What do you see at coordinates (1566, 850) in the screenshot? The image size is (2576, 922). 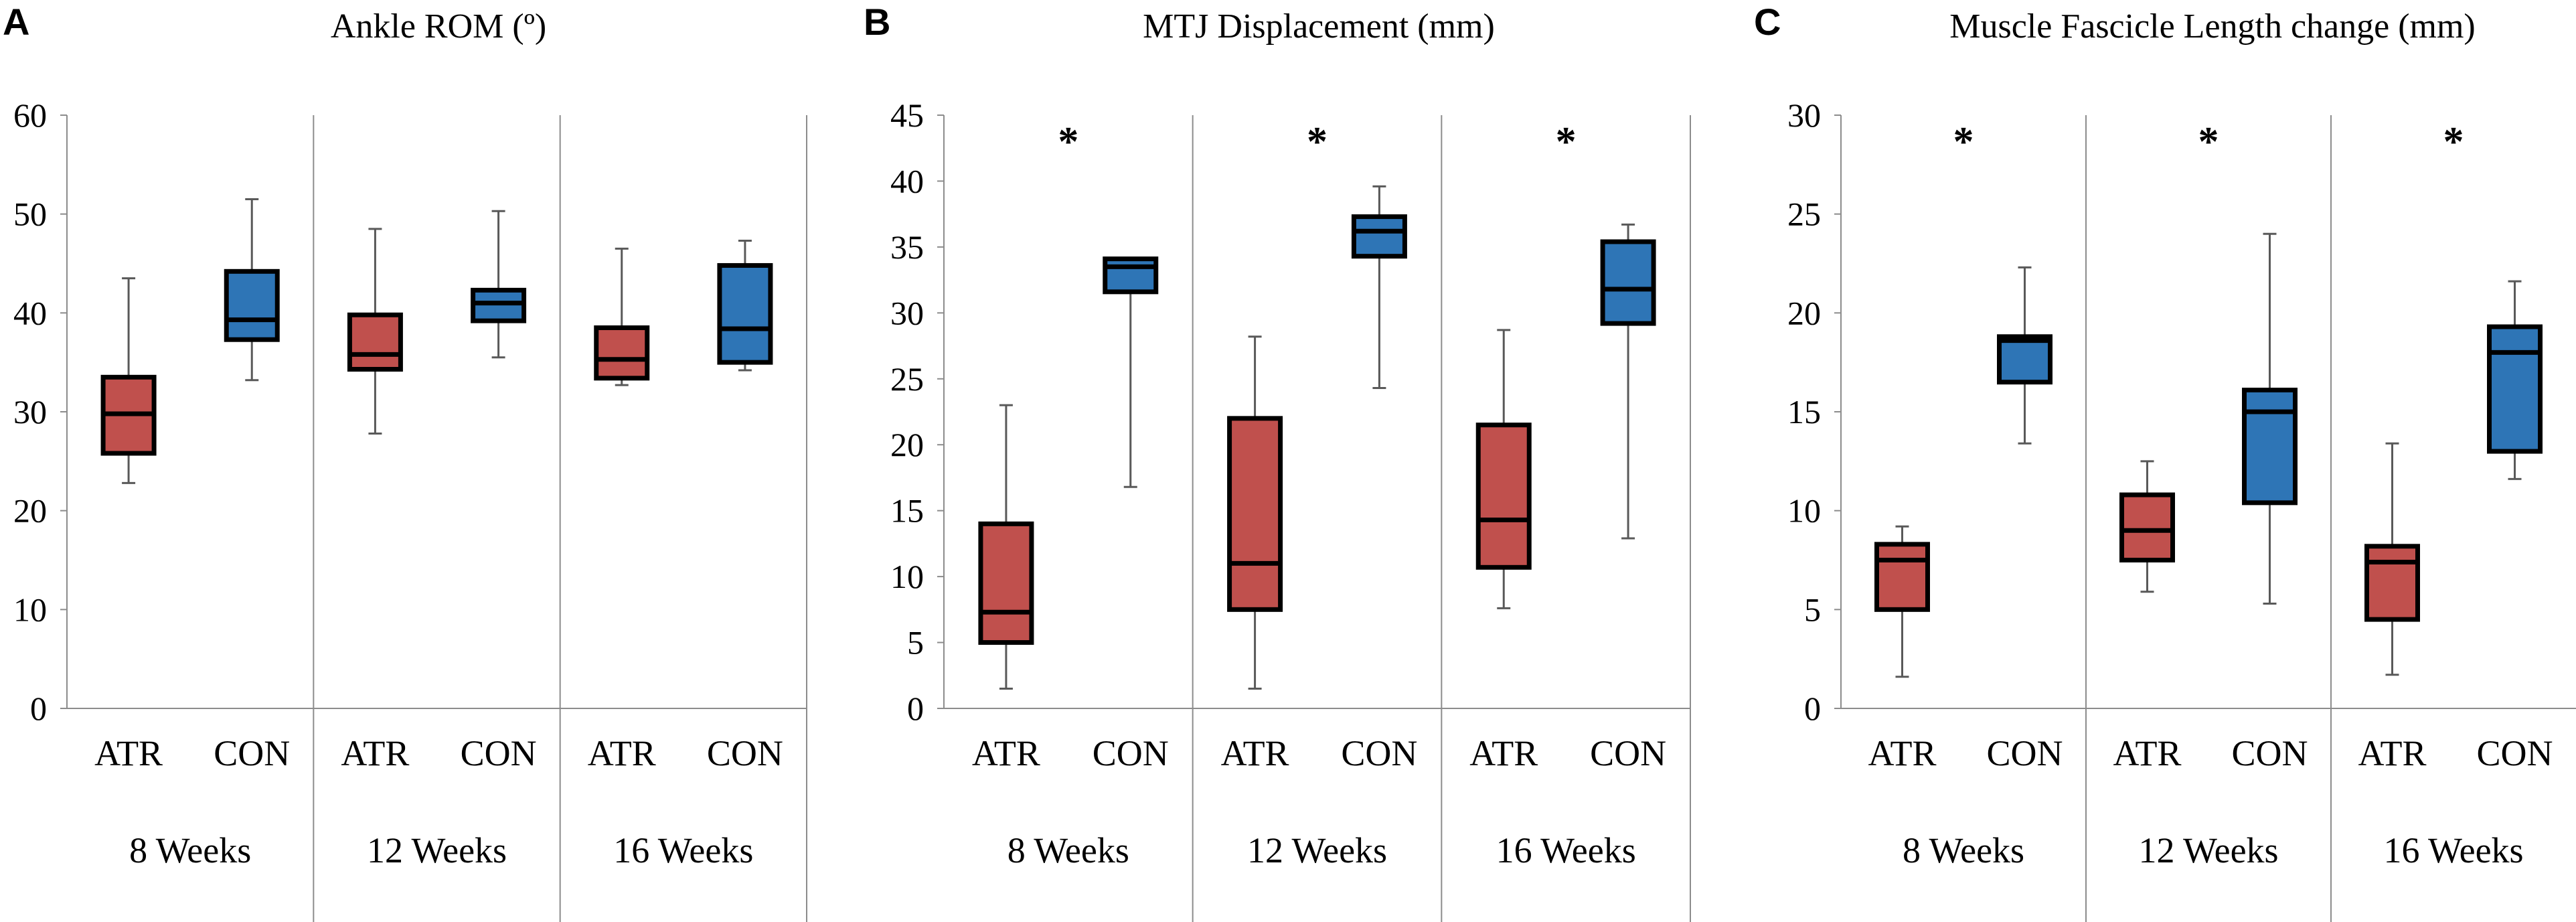 I see `panel-b-group-label: 16 Weeks` at bounding box center [1566, 850].